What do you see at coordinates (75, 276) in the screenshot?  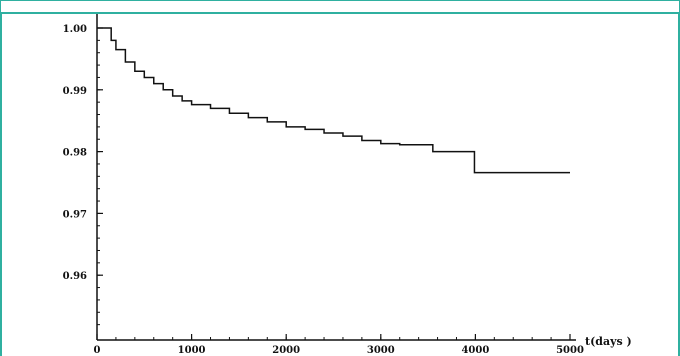 I see `y-tick-label: 0.96` at bounding box center [75, 276].